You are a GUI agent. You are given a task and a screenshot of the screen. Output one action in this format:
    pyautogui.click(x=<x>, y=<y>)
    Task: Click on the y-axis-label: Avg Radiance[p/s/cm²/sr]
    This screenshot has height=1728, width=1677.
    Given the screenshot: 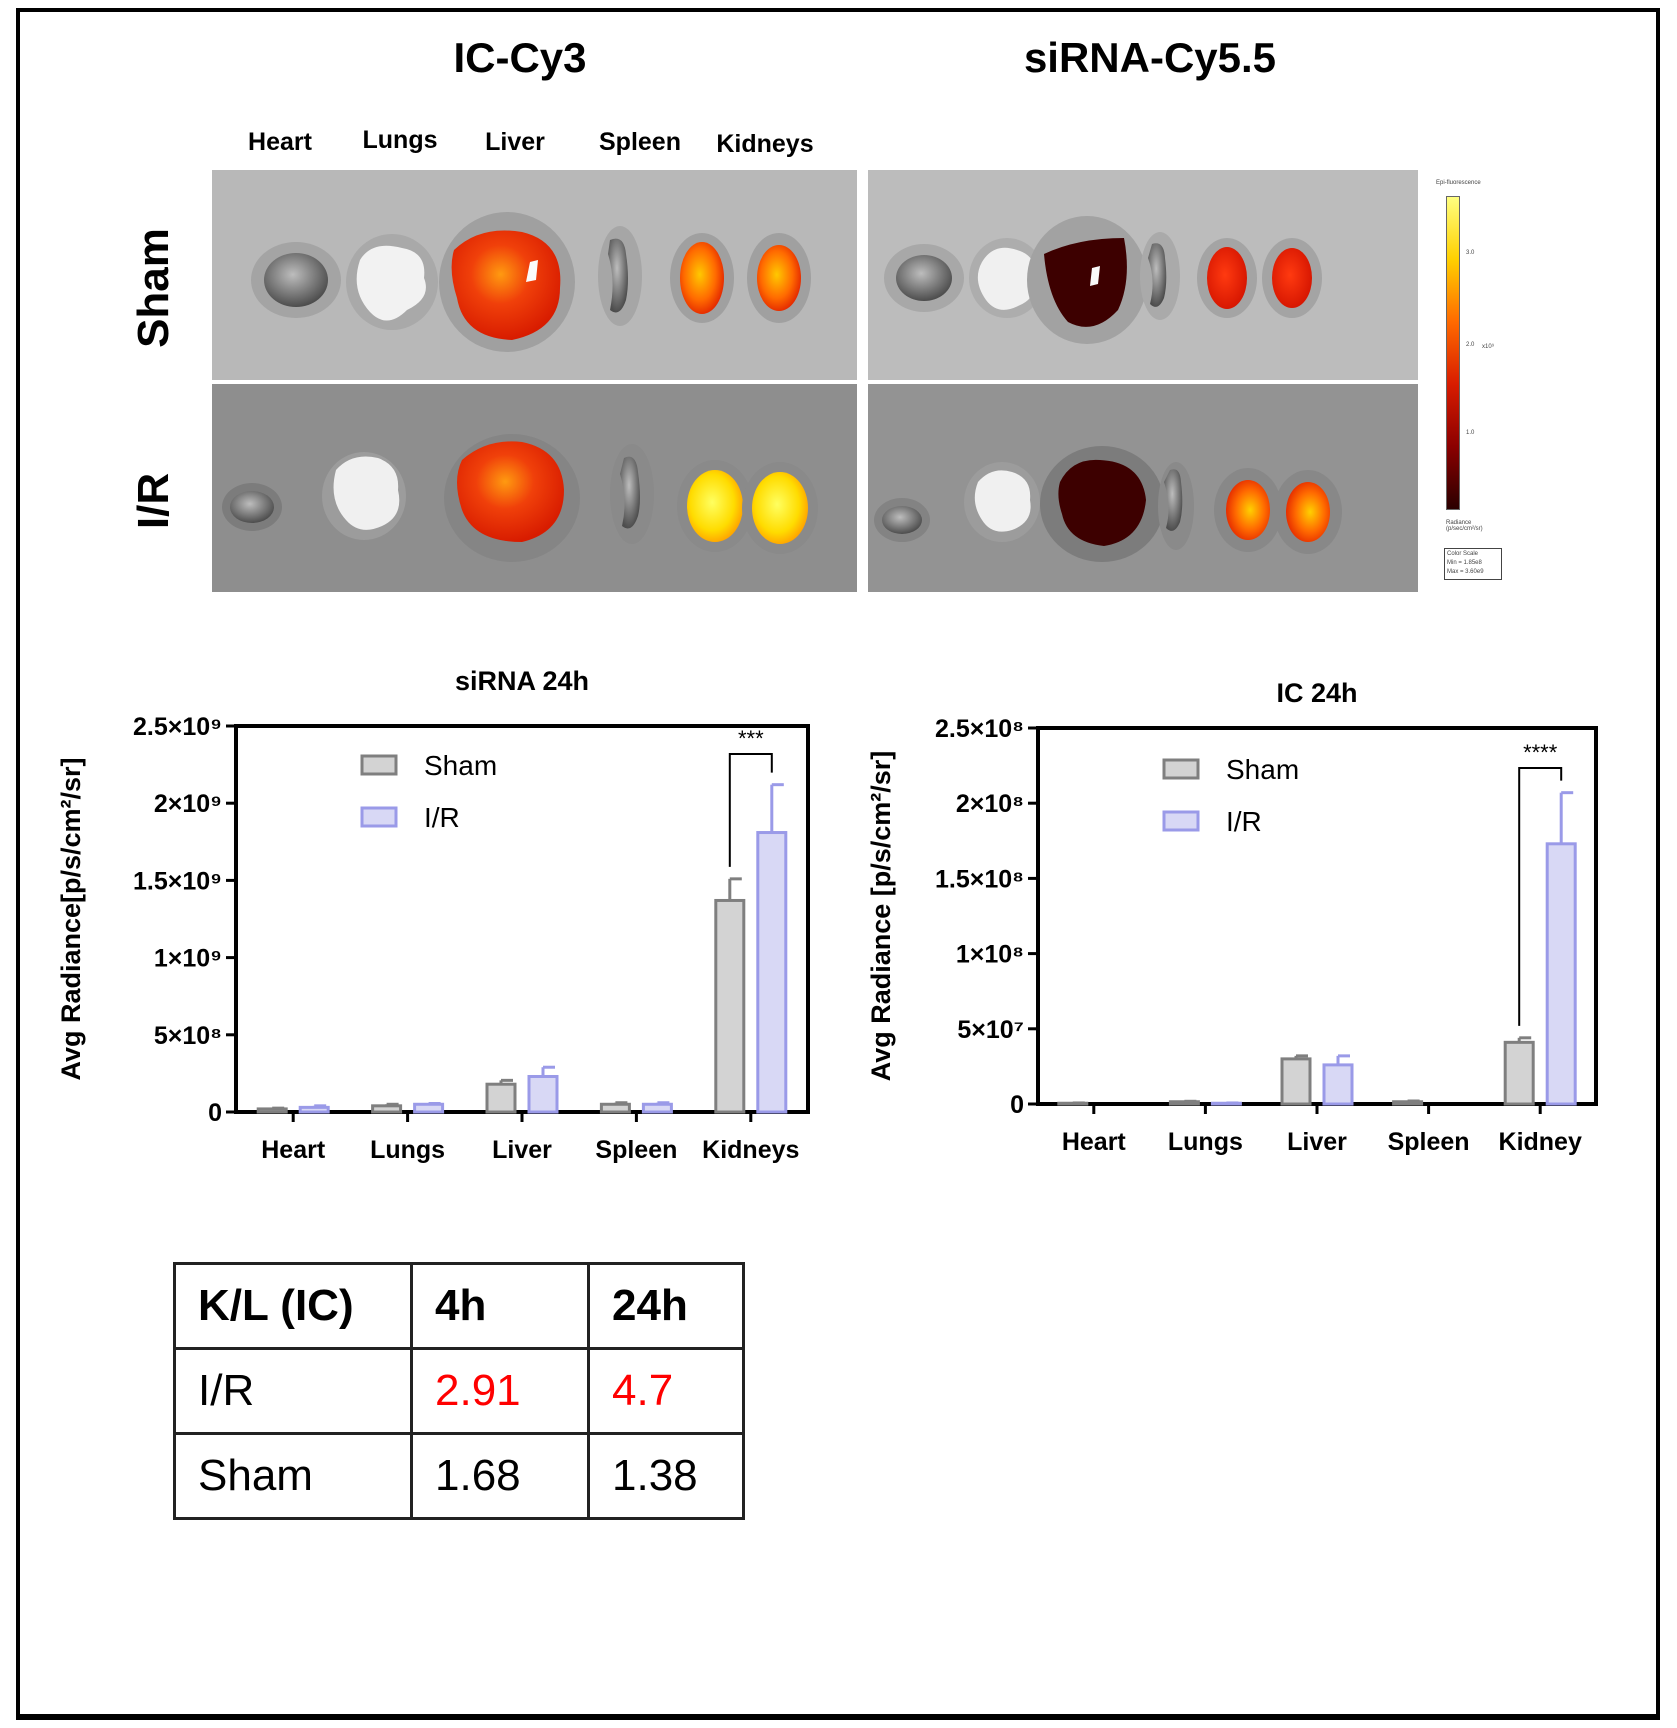 What is the action you would take?
    pyautogui.click(x=71, y=918)
    